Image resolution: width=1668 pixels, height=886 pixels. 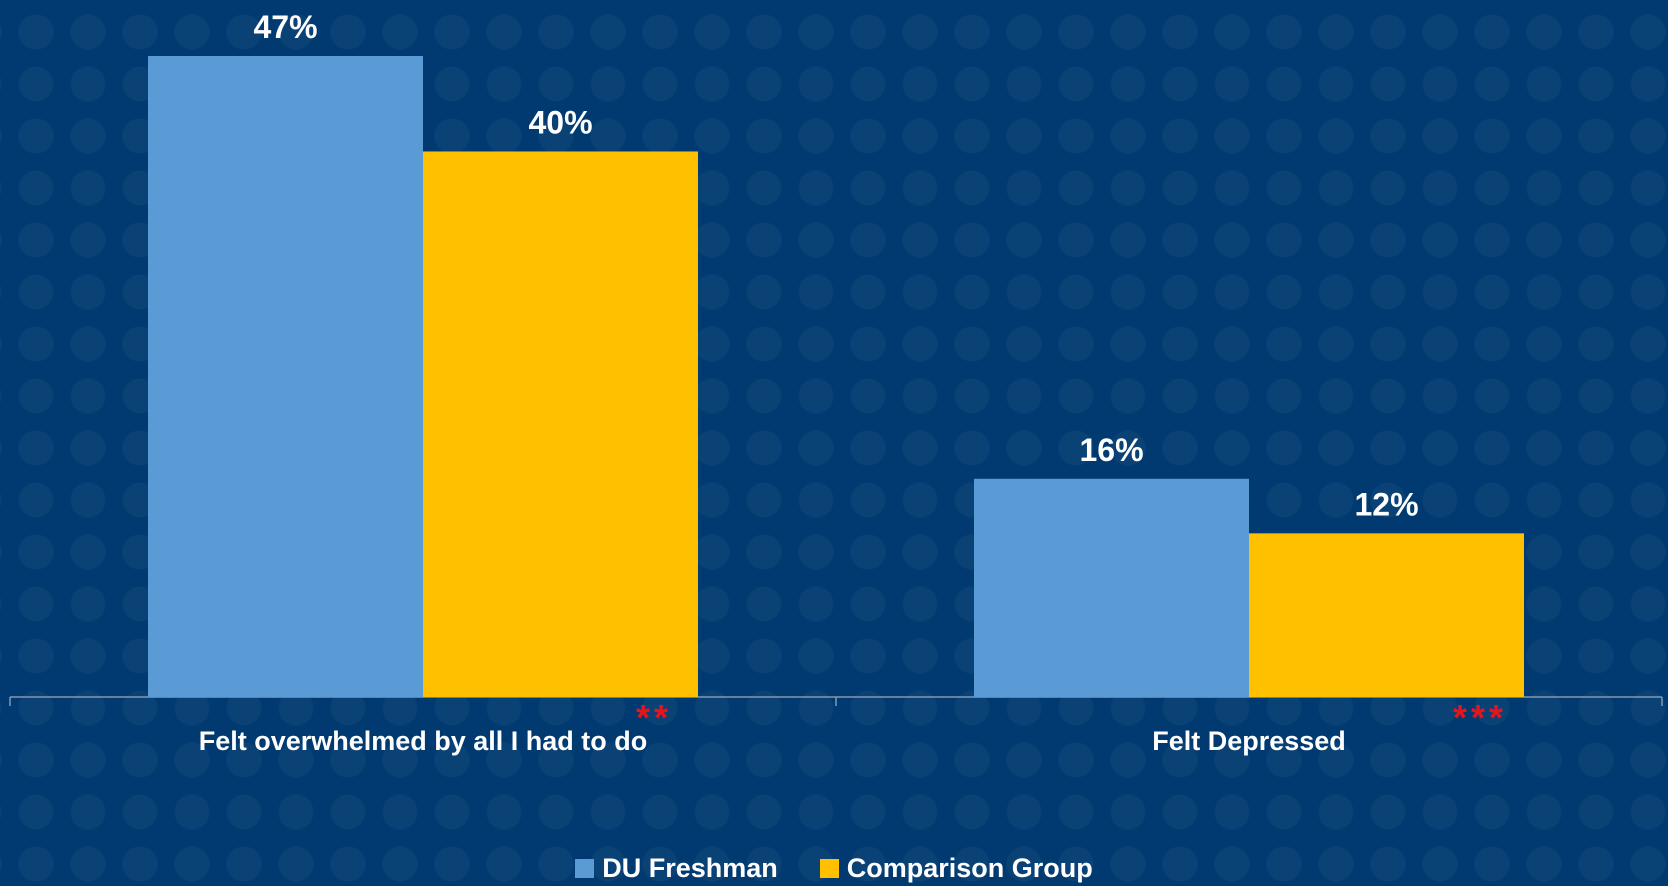 What do you see at coordinates (285, 27) in the screenshot?
I see `value-label-du-freshman-0: 47%` at bounding box center [285, 27].